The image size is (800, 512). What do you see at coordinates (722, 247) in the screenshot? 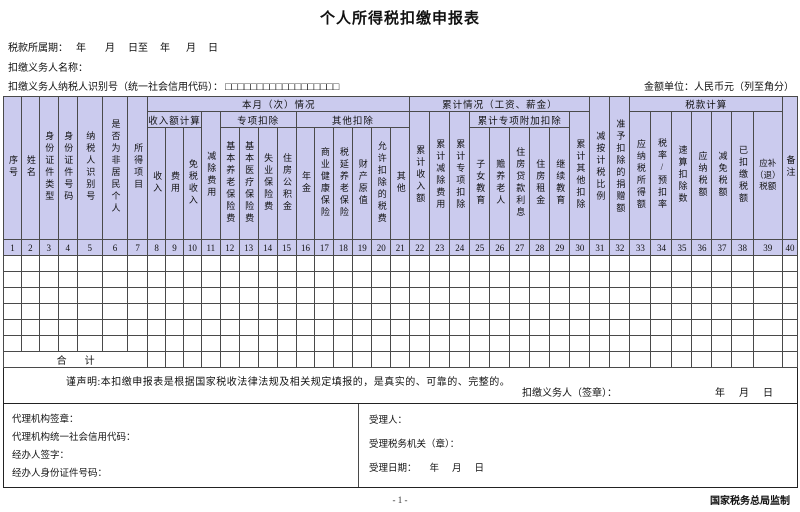
I see `column-number: 37` at bounding box center [722, 247].